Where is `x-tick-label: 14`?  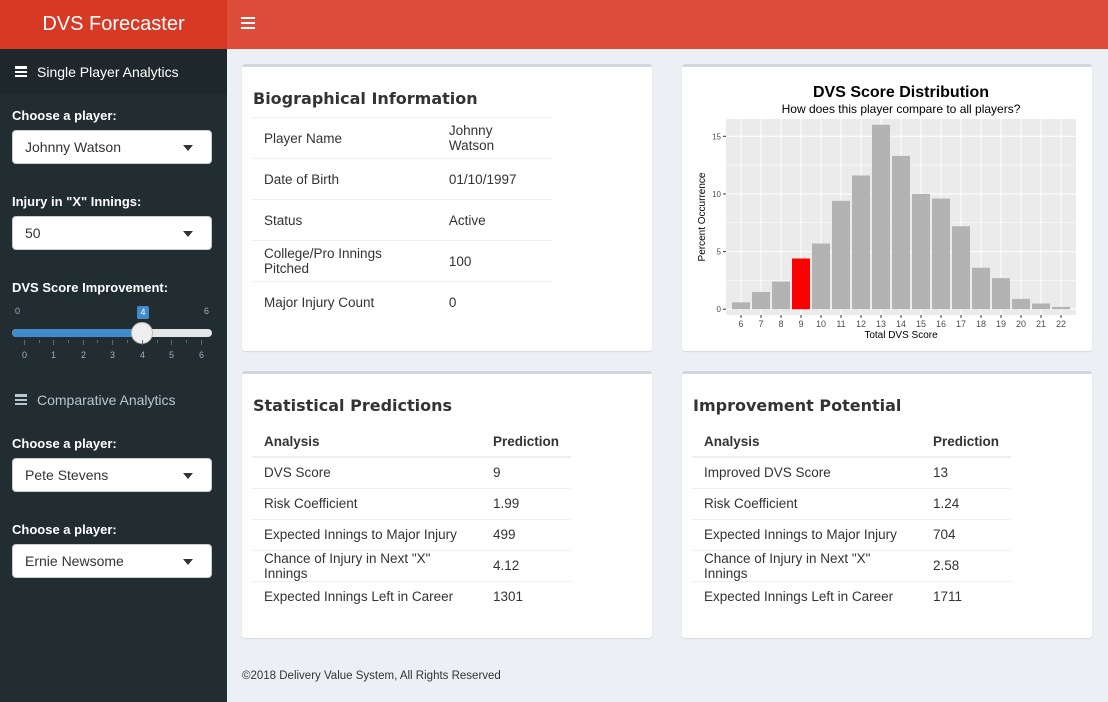 x-tick-label: 14 is located at coordinates (901, 324).